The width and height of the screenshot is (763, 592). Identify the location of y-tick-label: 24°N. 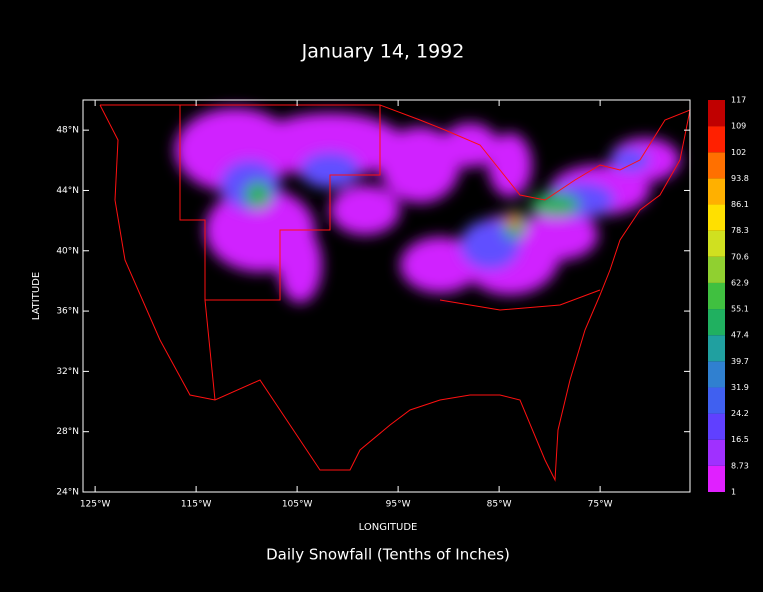
(67, 493).